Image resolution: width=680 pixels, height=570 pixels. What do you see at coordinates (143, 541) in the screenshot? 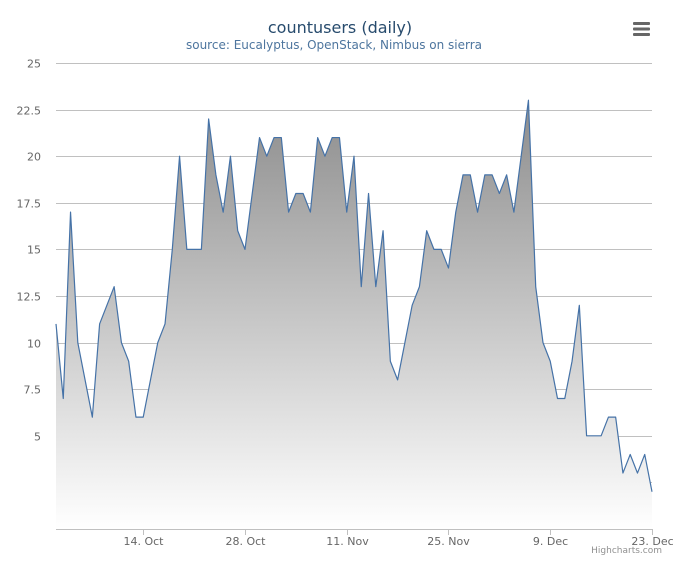
I see `x-tick-label: 14. Oct` at bounding box center [143, 541].